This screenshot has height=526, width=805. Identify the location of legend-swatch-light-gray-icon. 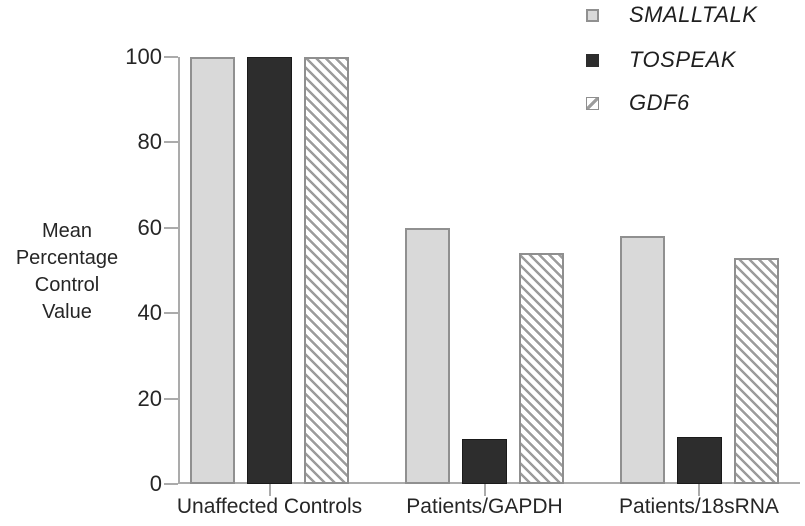
(592, 15).